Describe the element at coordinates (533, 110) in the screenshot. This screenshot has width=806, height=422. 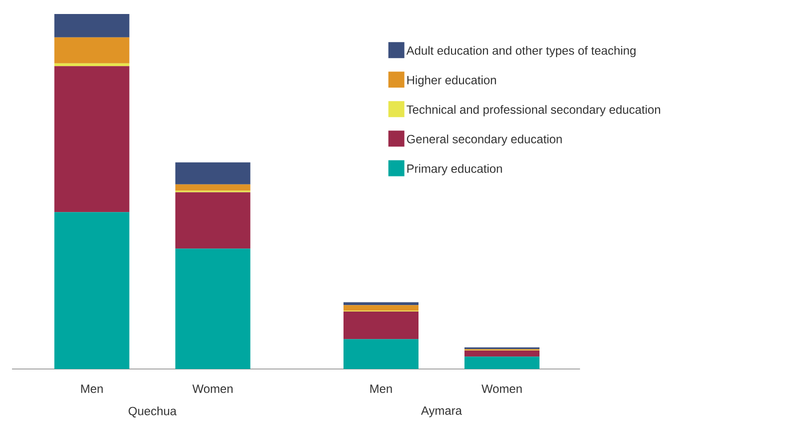
I see `legend-label: Technical and professional secondary education` at that location.